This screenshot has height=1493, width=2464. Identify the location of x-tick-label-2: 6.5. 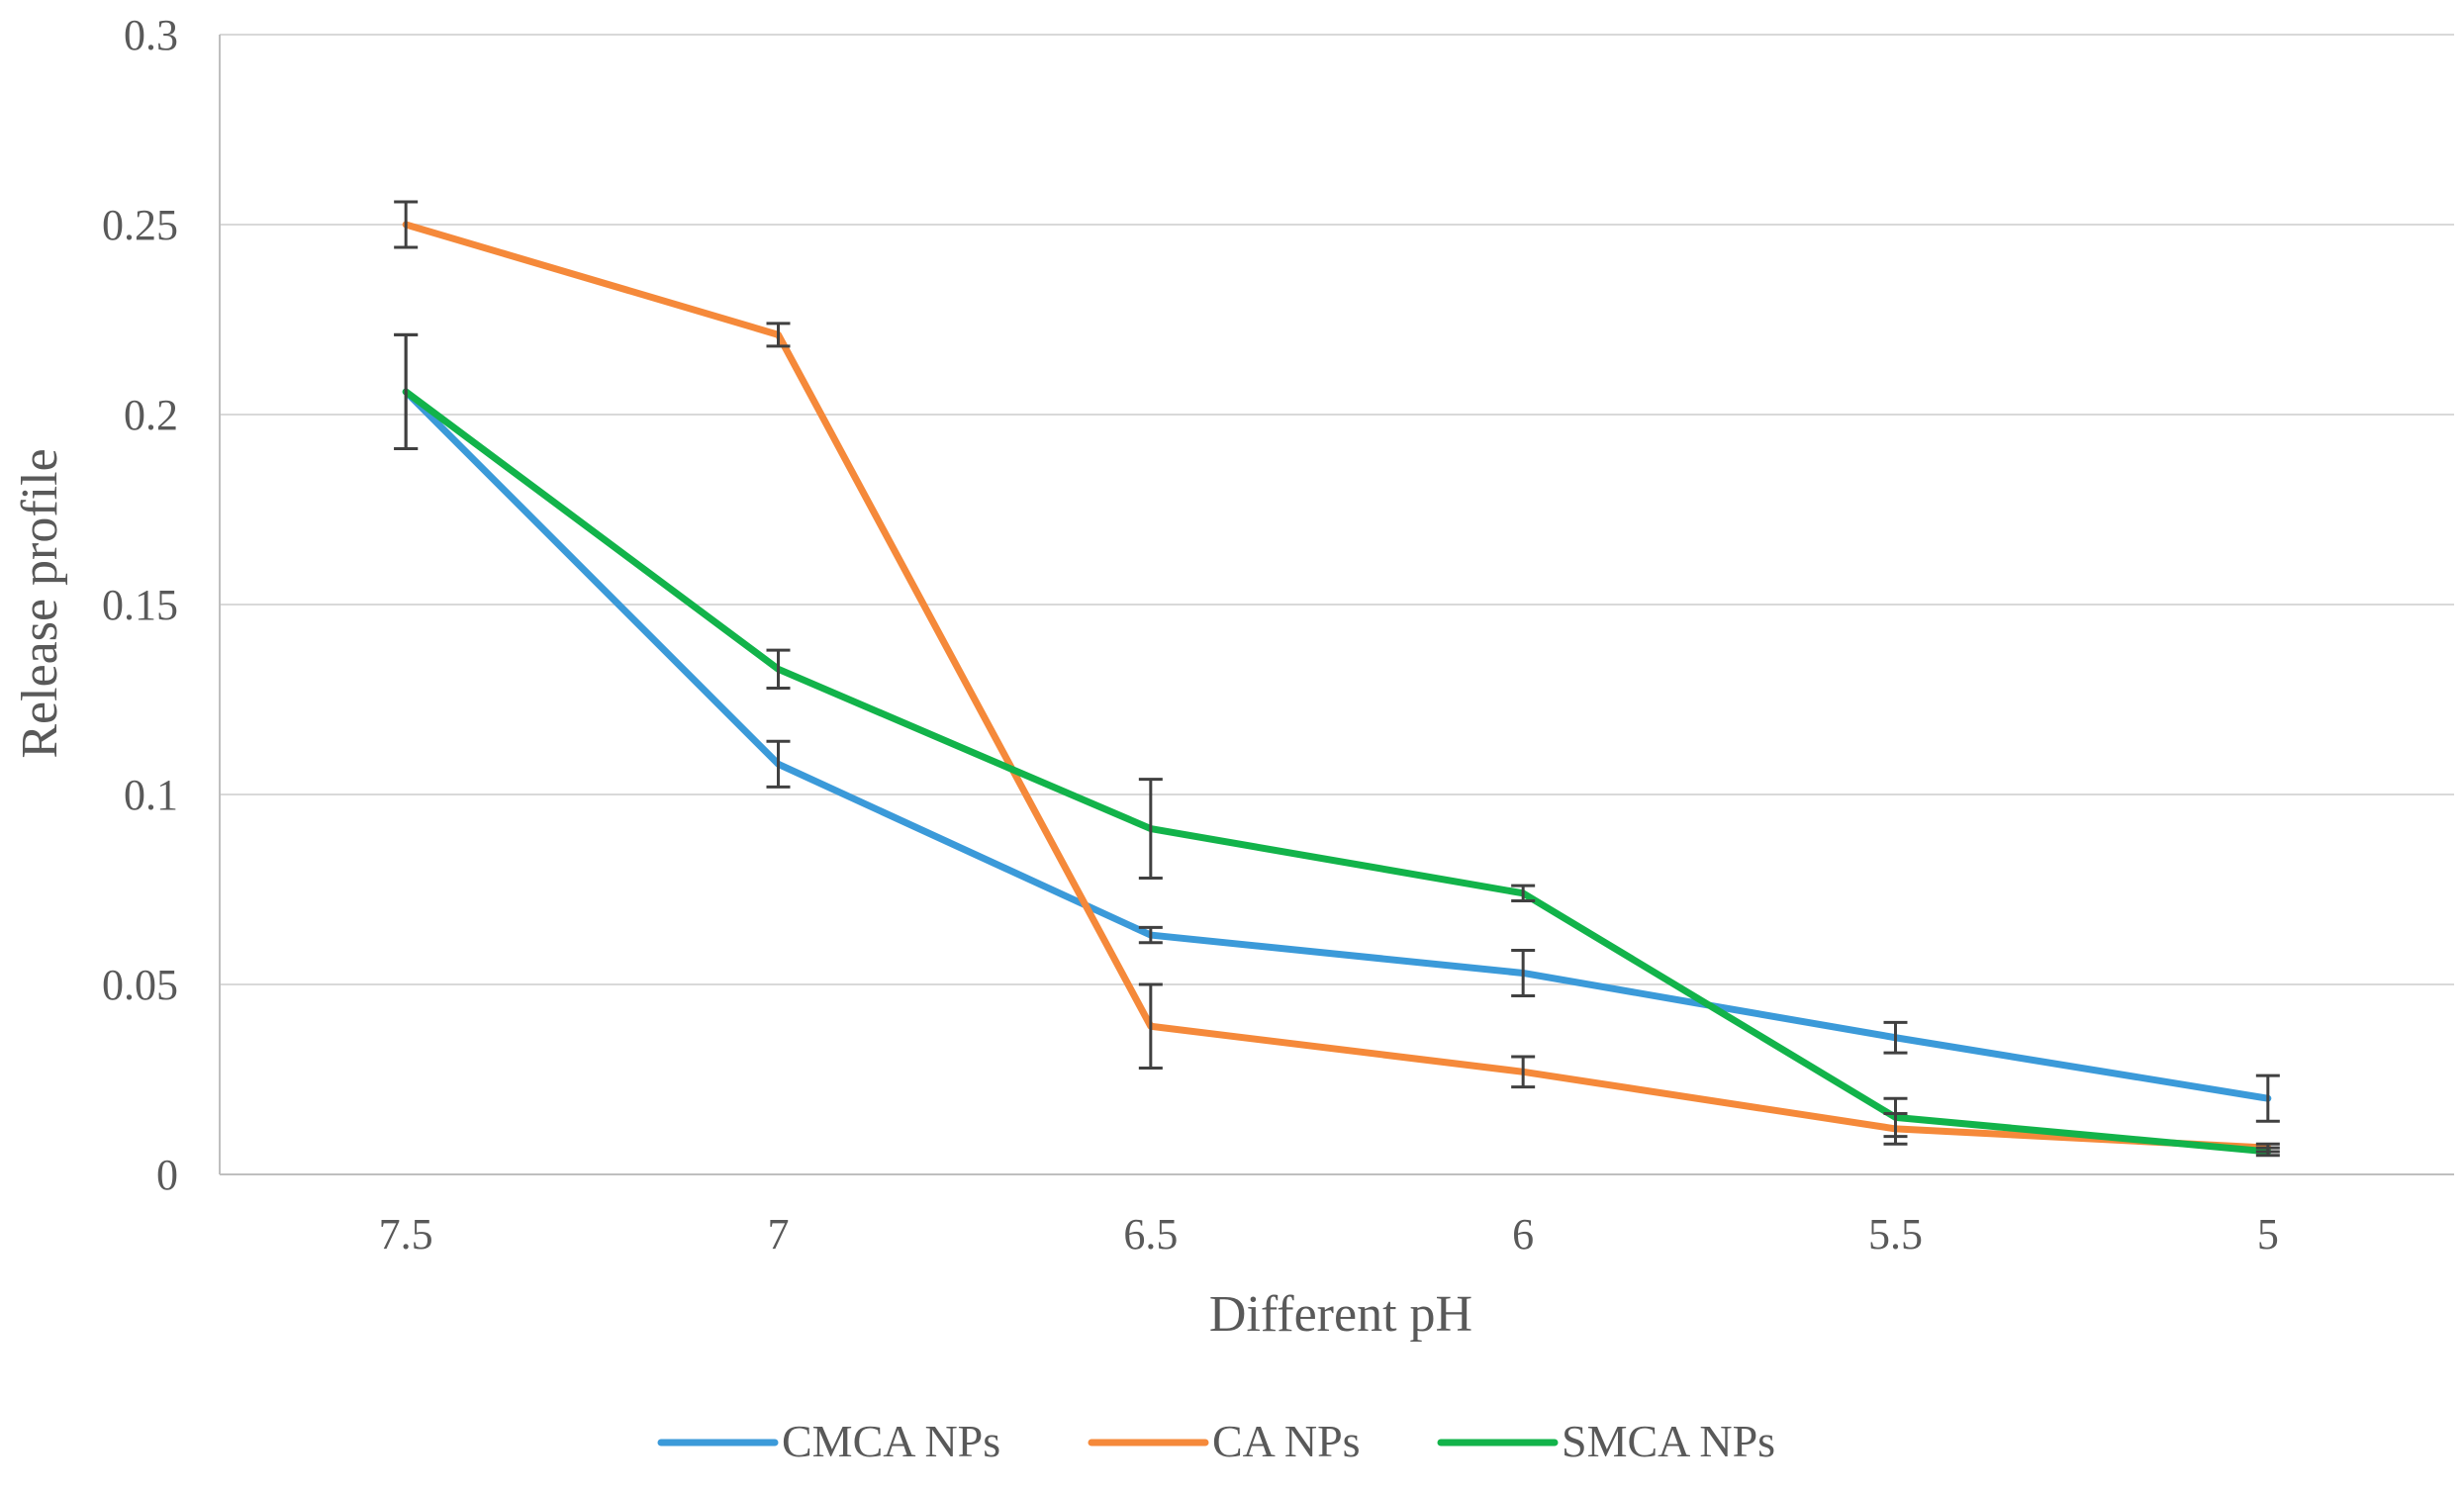
(1150, 1235).